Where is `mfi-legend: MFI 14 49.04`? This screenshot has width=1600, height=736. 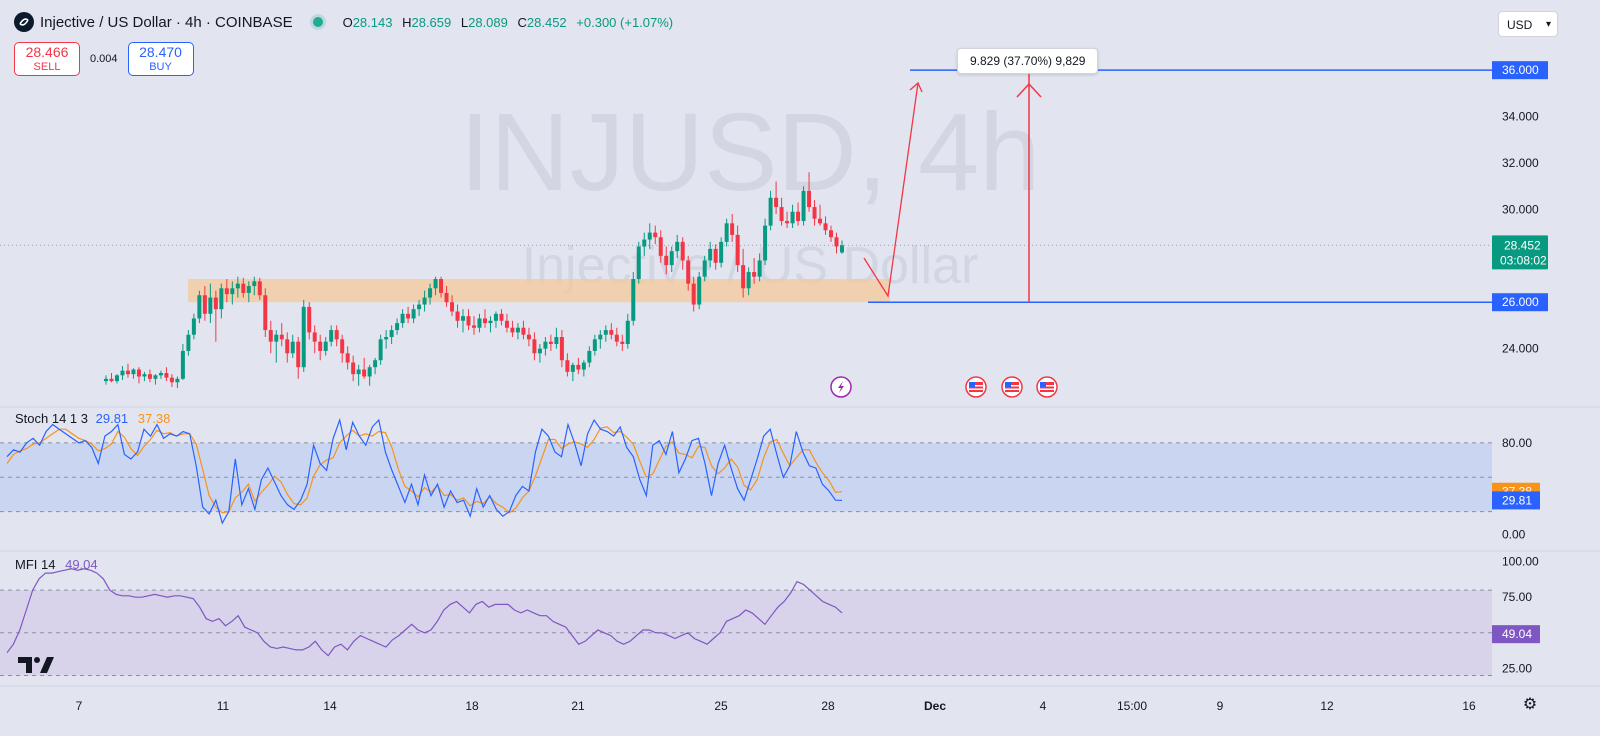
mfi-legend: MFI 14 49.04 is located at coordinates (56, 564).